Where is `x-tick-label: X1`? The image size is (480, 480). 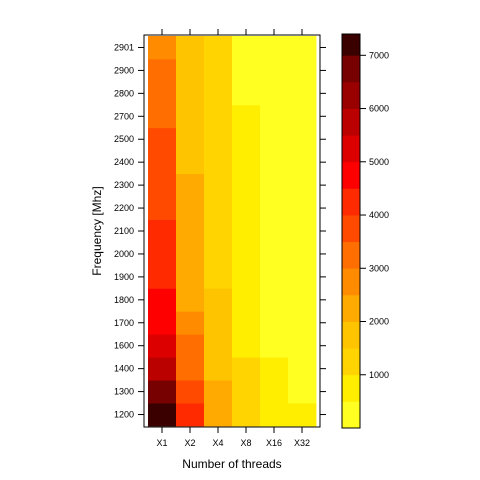
x-tick-label: X1 is located at coordinates (161, 443).